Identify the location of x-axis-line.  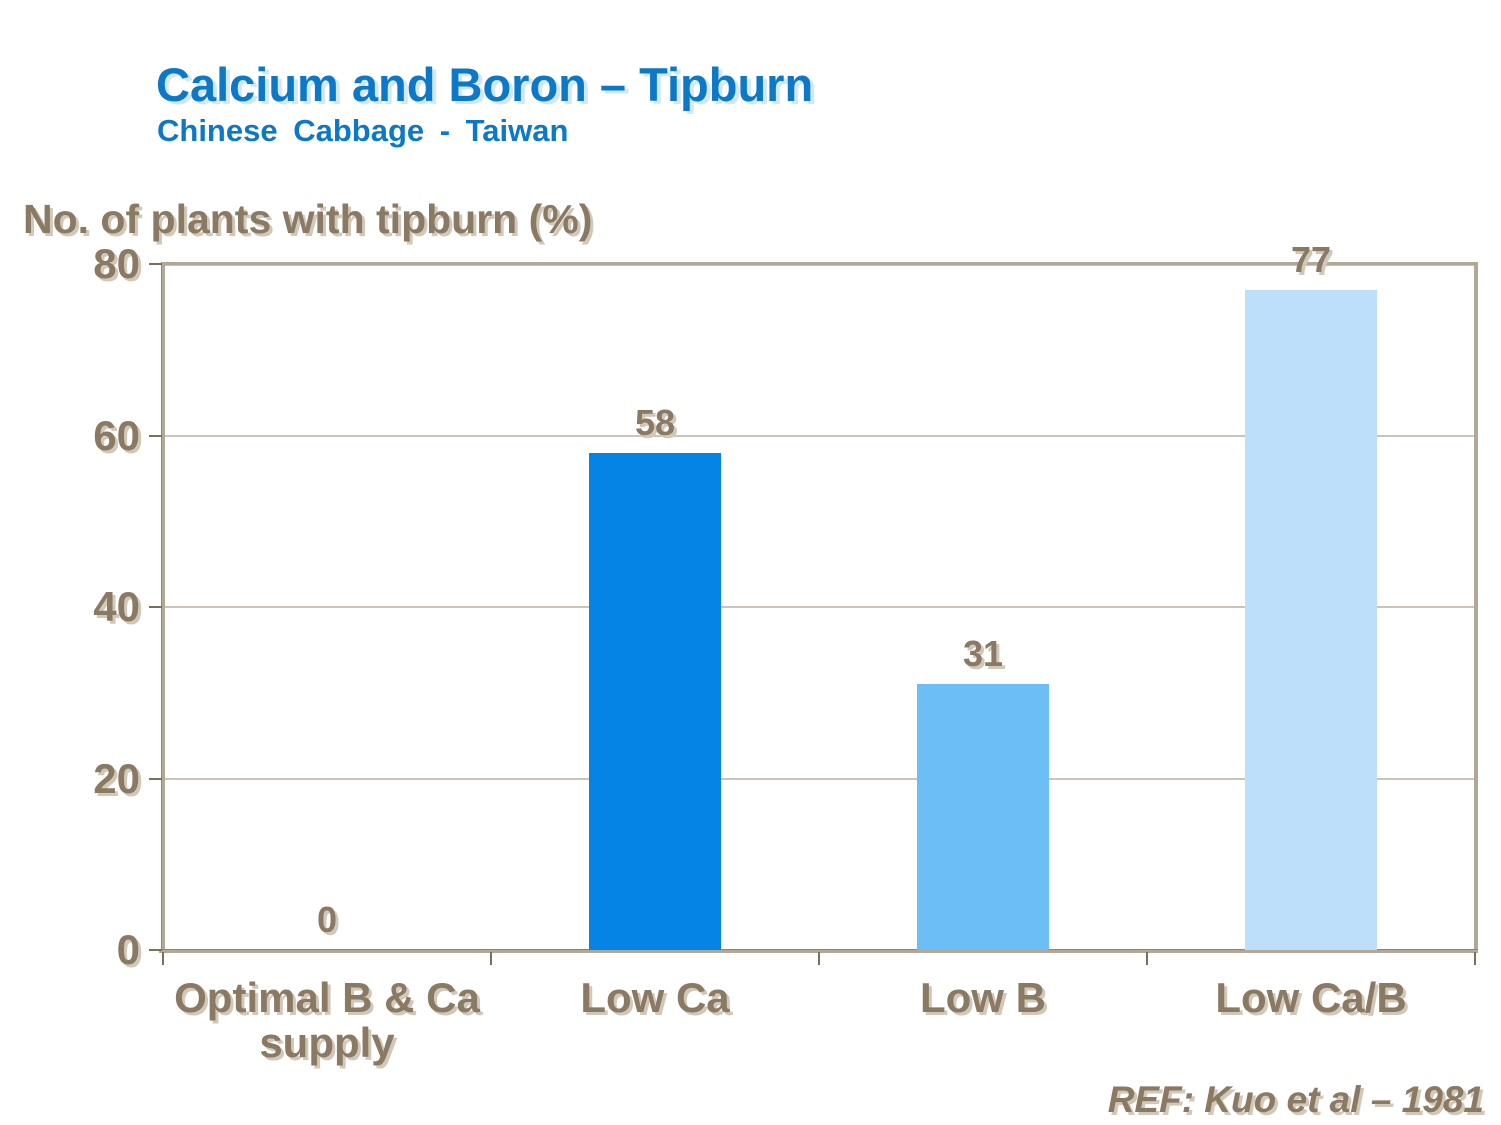
(818, 951).